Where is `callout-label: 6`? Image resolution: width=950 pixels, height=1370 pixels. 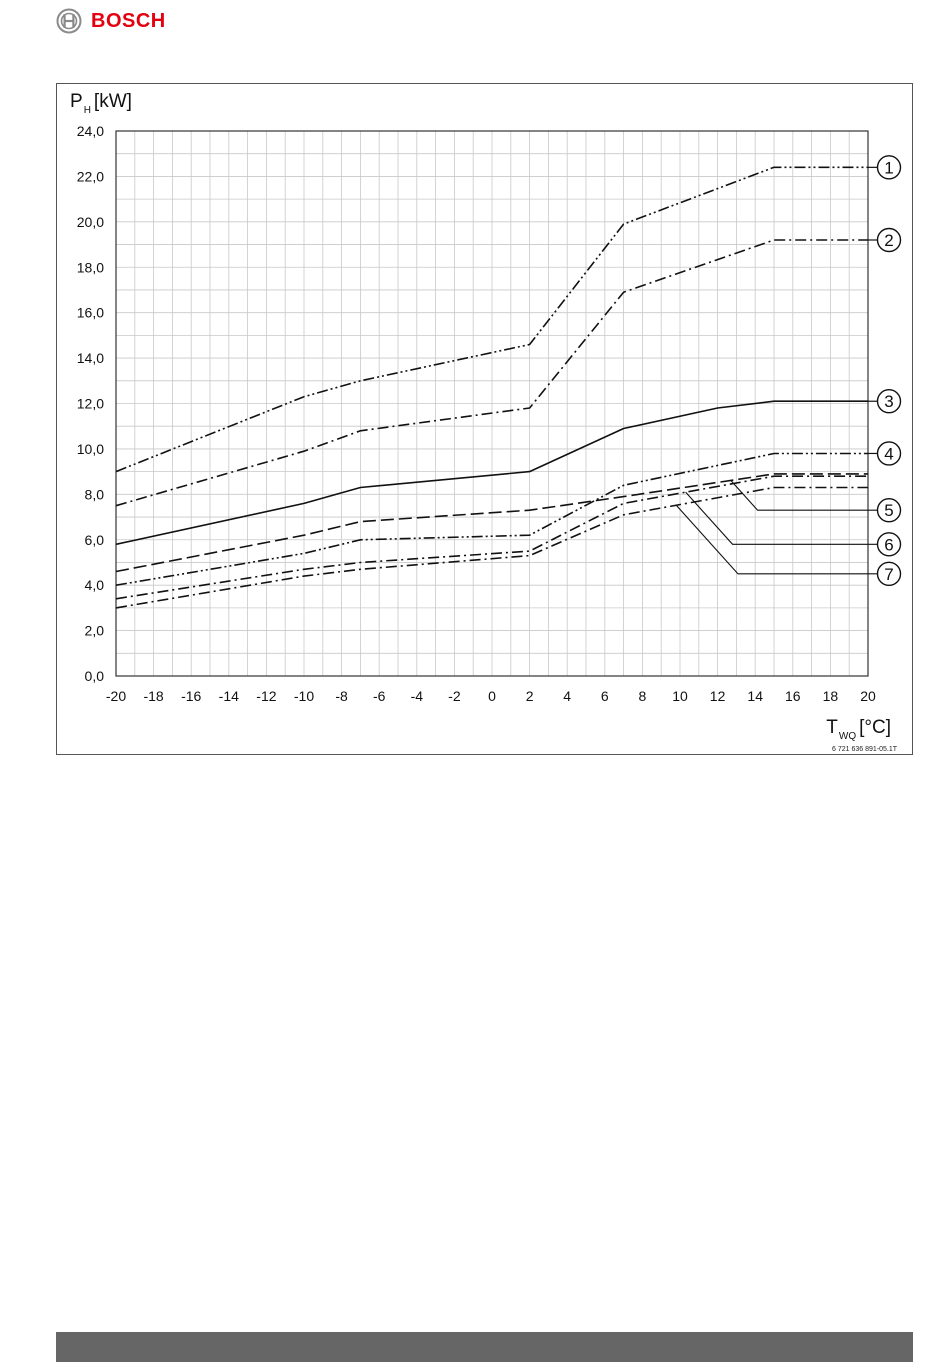
callout-label: 6 is located at coordinates (888, 544).